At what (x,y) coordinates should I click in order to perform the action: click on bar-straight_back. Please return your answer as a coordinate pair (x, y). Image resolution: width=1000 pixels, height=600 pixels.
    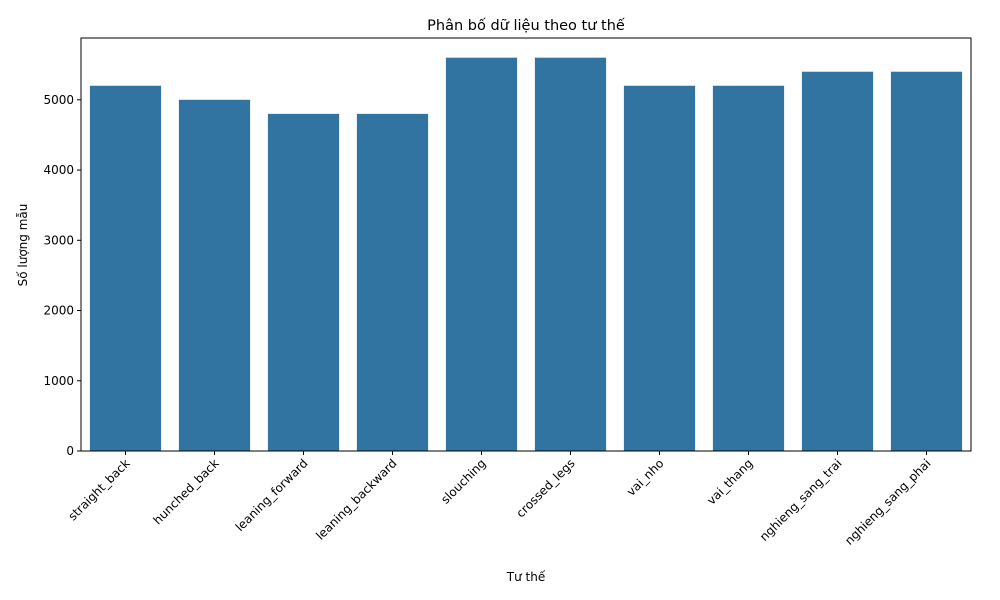
    Looking at the image, I should click on (125, 268).